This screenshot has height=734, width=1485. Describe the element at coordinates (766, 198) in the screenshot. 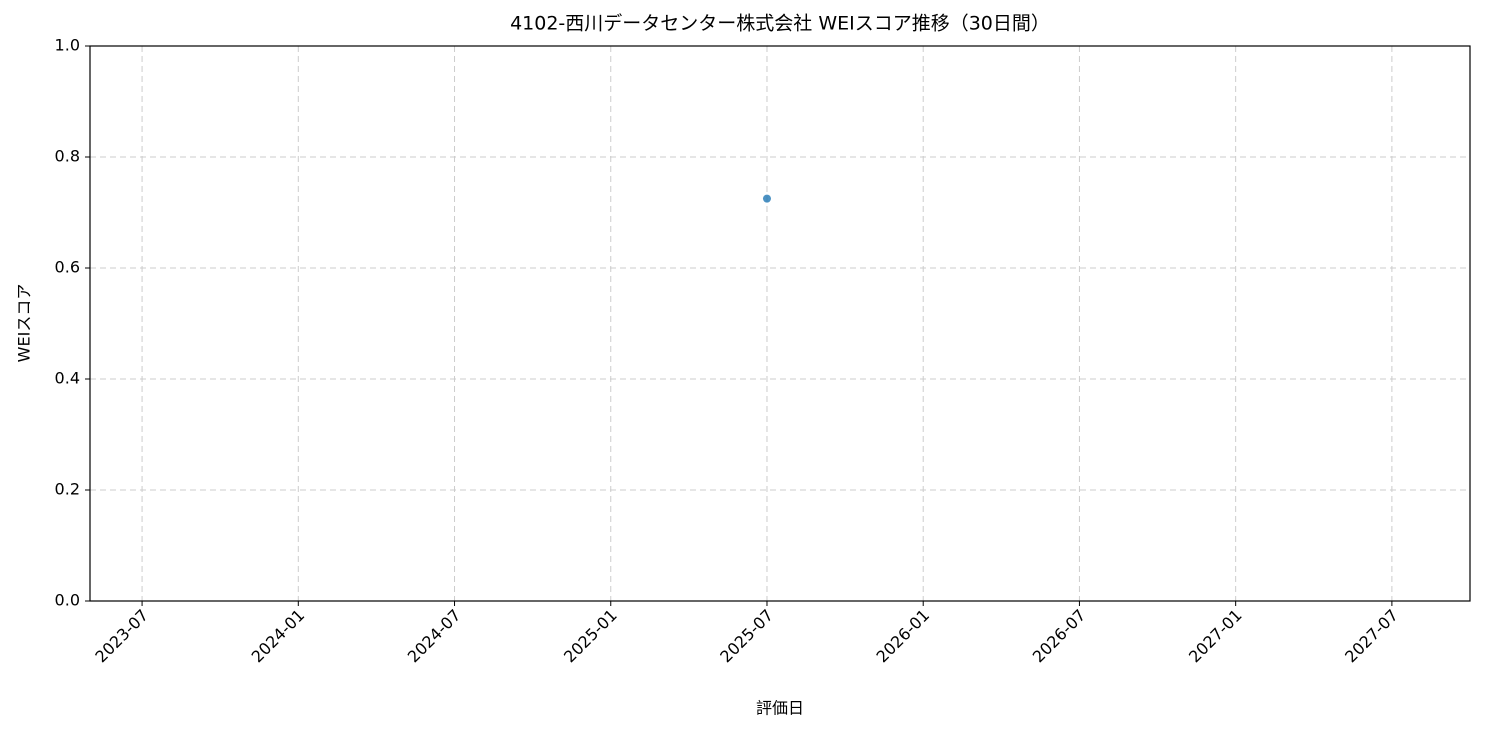

I see `data-point` at that location.